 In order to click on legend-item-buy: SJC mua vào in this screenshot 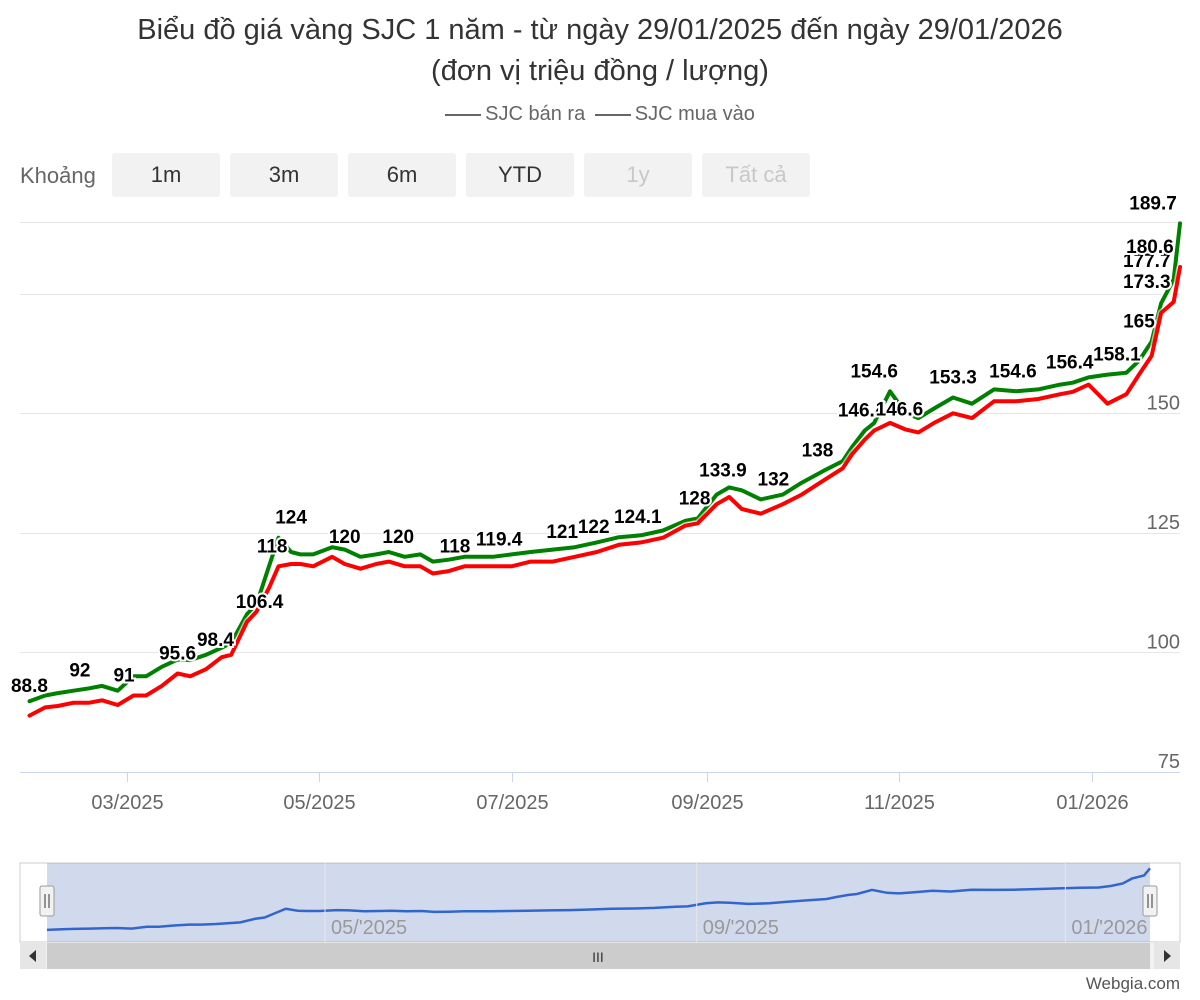, I will do `click(674, 114)`.